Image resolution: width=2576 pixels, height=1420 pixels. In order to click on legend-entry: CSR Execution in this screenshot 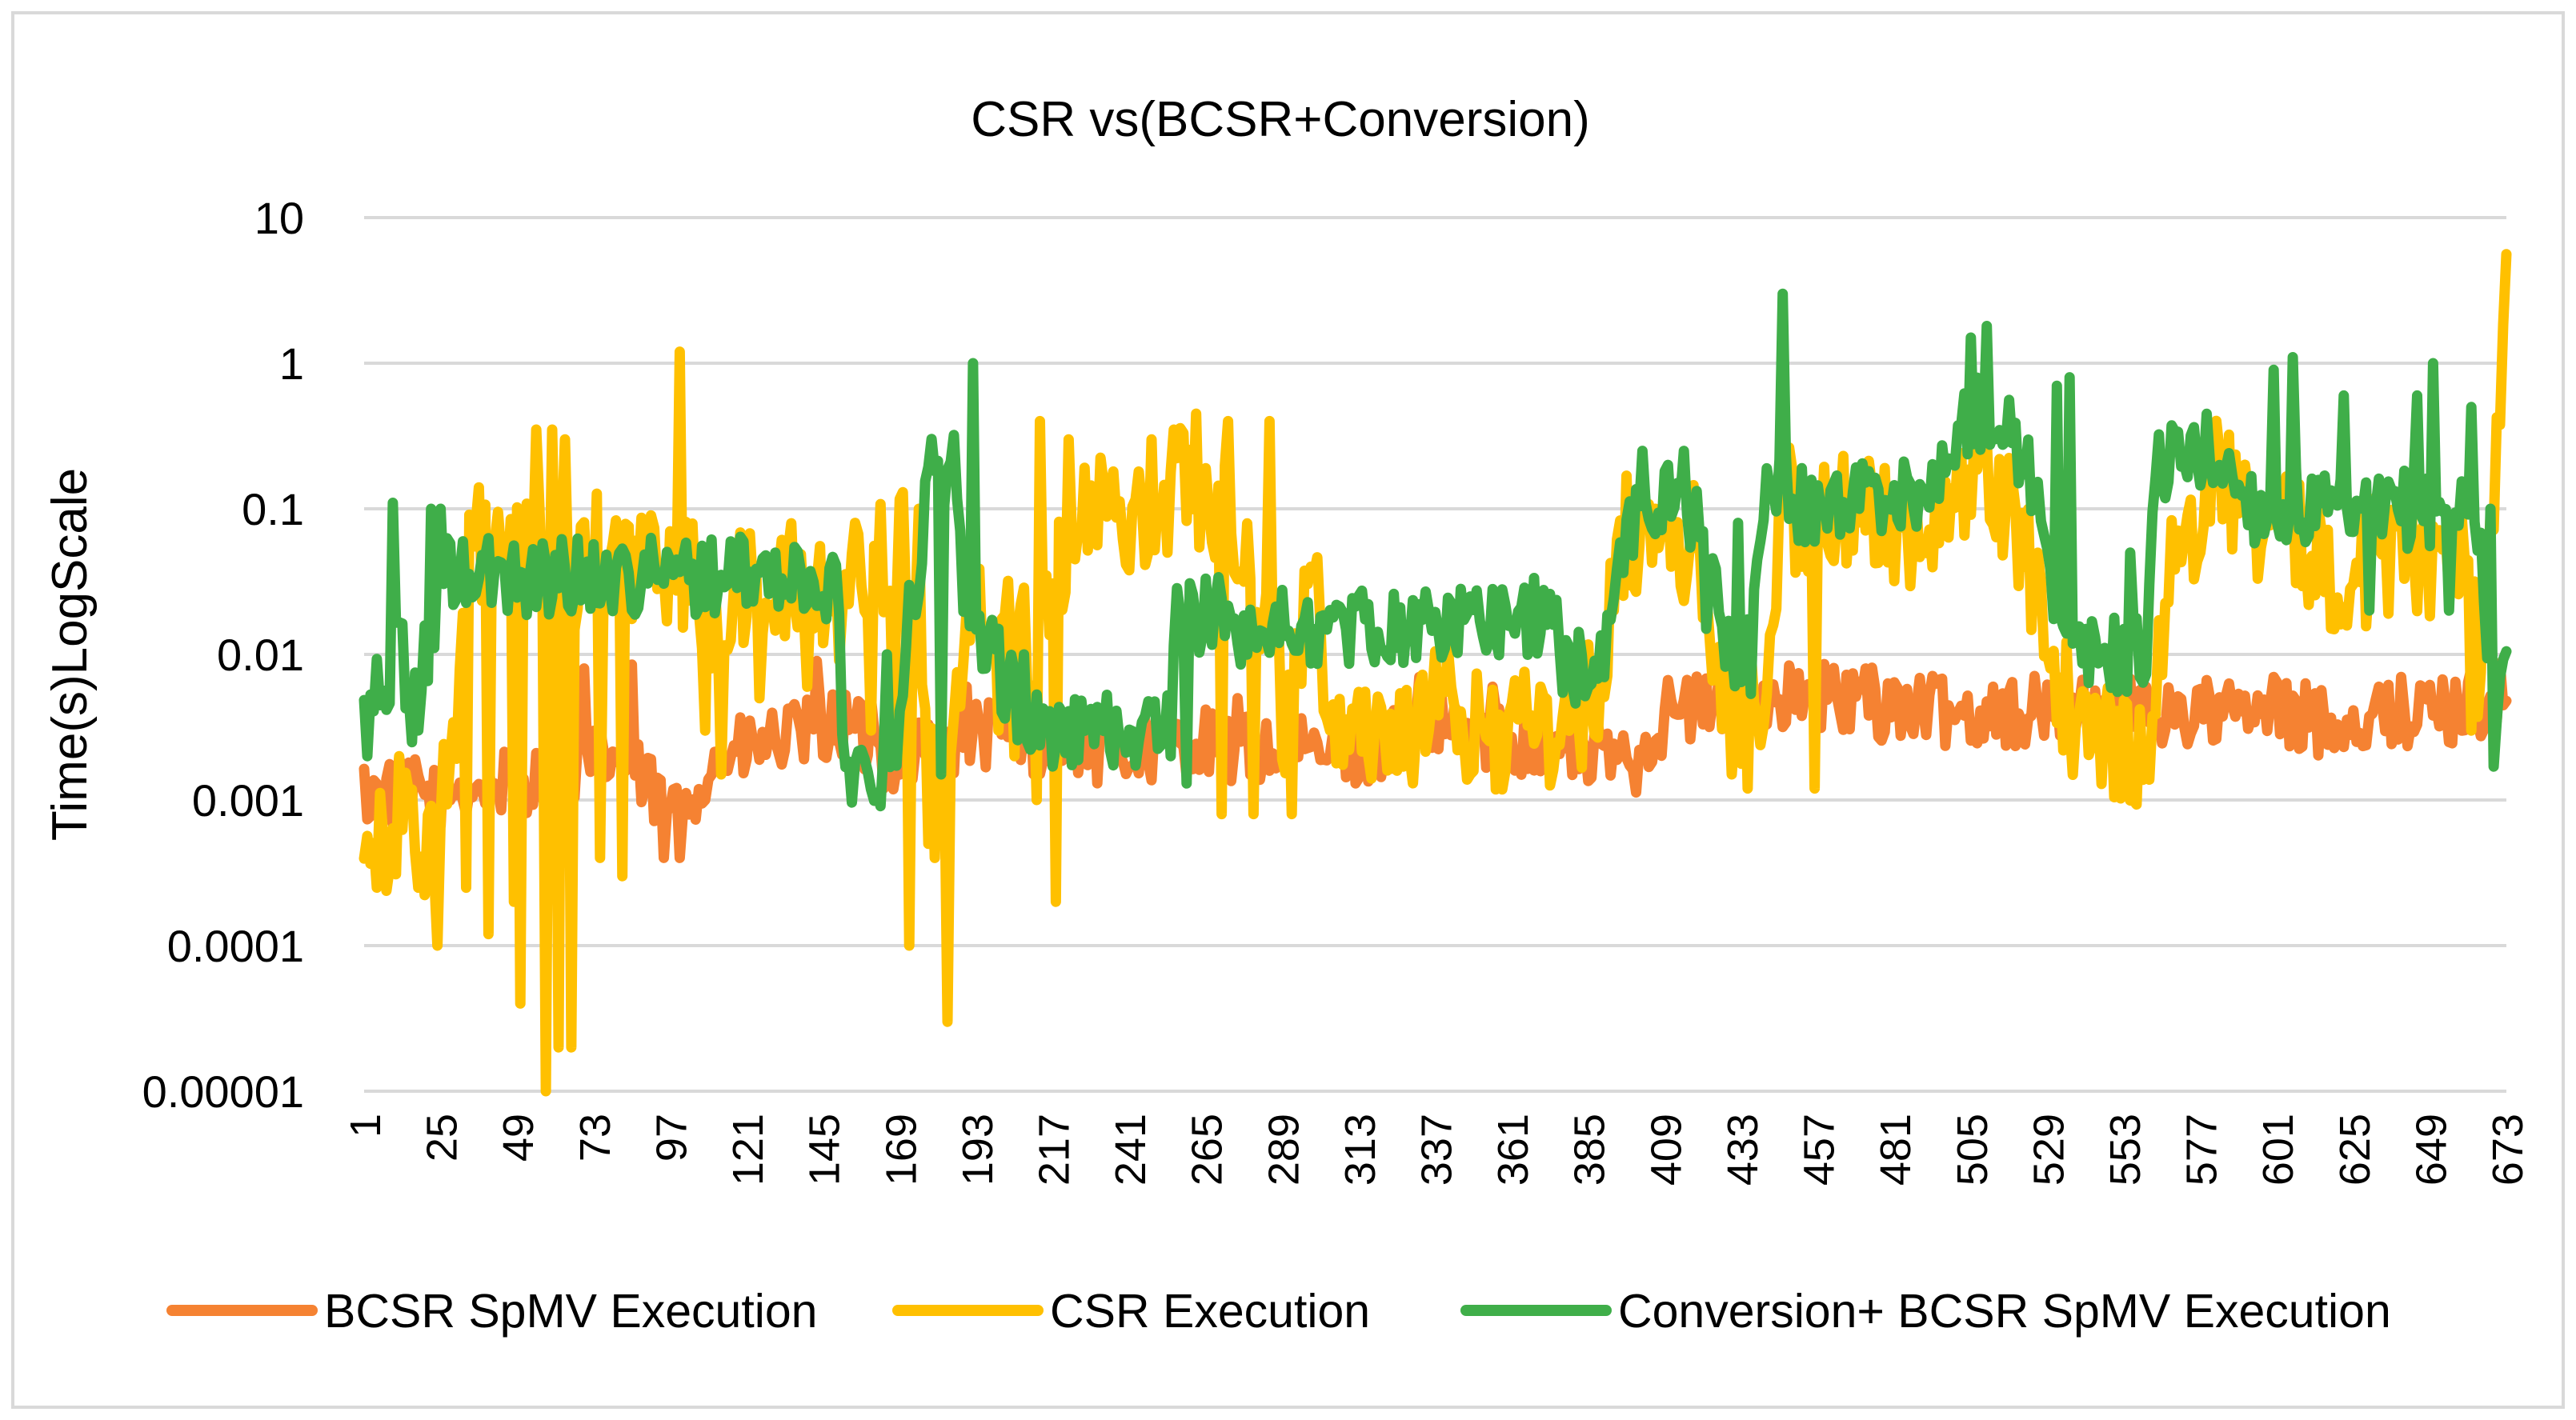, I will do `click(1210, 1311)`.